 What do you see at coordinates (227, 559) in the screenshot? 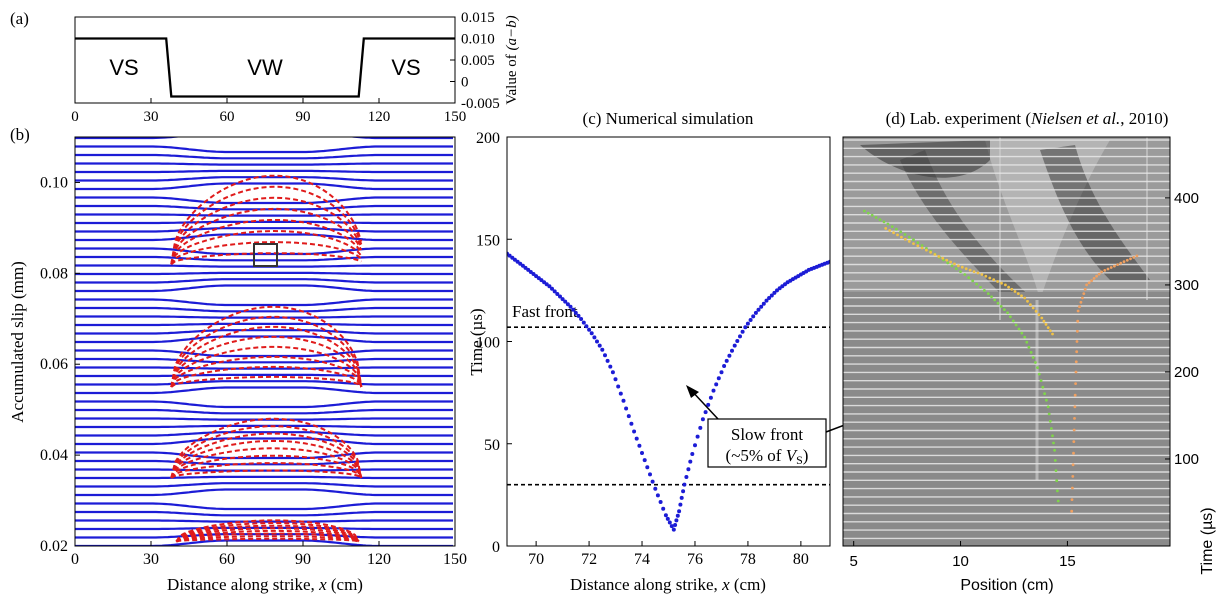
I see `panel-b-x-tick-label: 60` at bounding box center [227, 559].